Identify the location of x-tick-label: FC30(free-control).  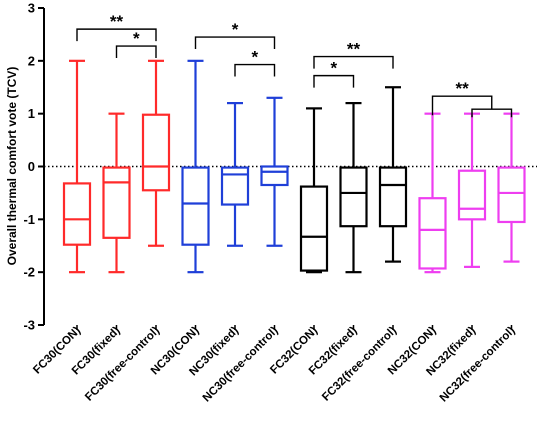
(122, 364).